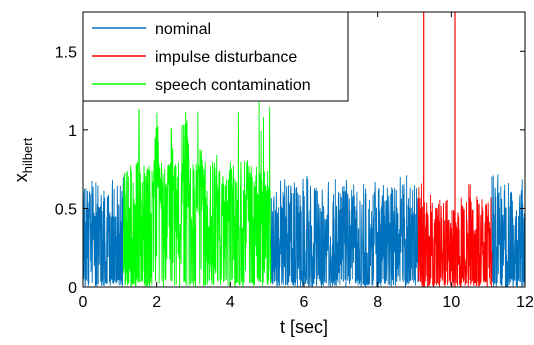  I want to click on y-axis-label-main: x, so click(21, 177).